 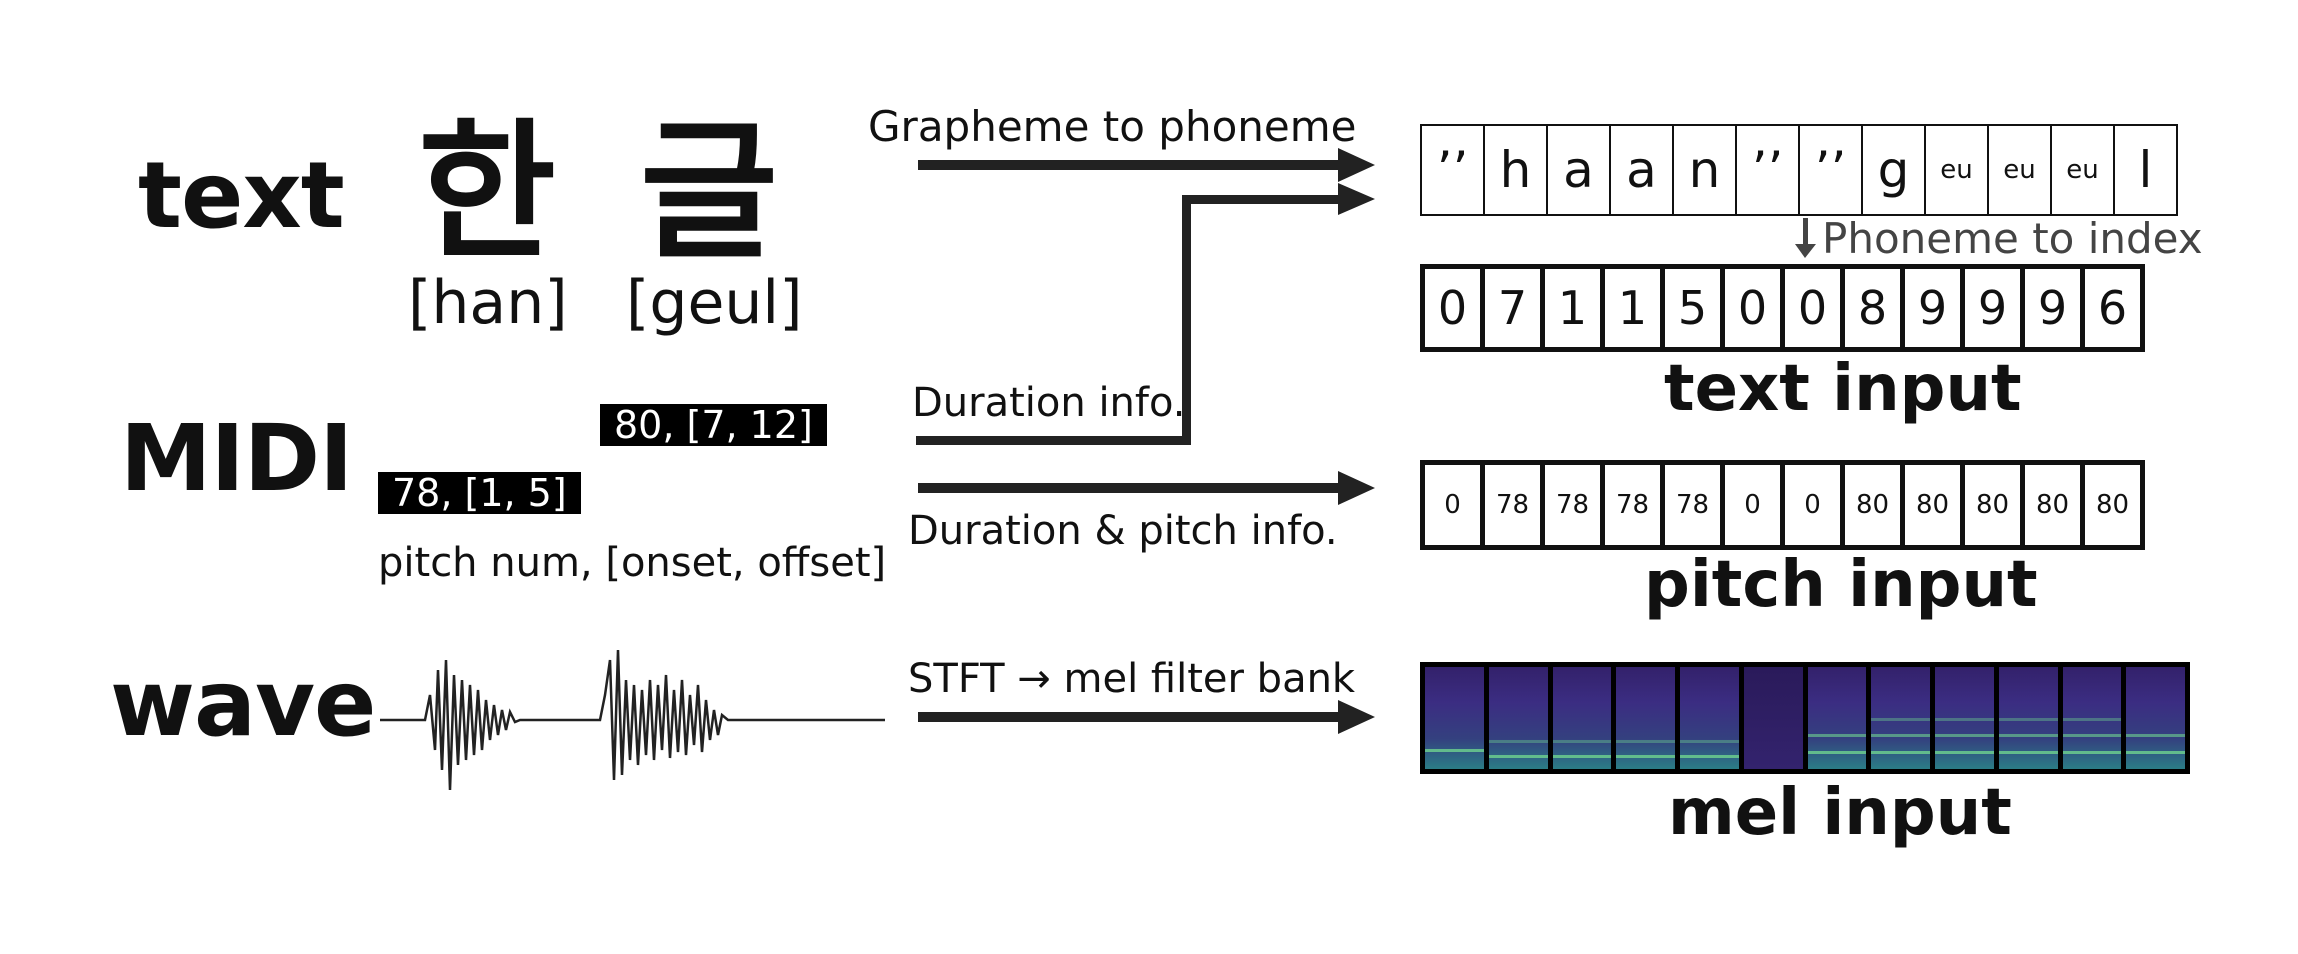 What do you see at coordinates (632, 563) in the screenshot?
I see `midi-legend: pitch num, [onset, offset]` at bounding box center [632, 563].